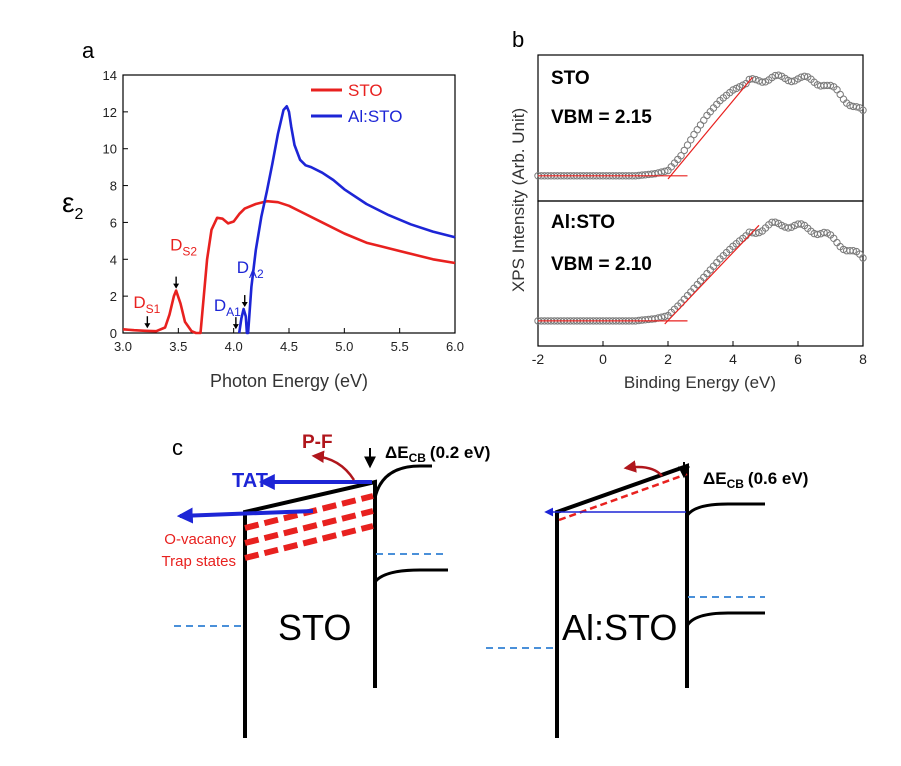 The height and width of the screenshot is (766, 901). Describe the element at coordinates (410, 576) in the screenshot. I see `sto-electrode-band-lower` at that location.